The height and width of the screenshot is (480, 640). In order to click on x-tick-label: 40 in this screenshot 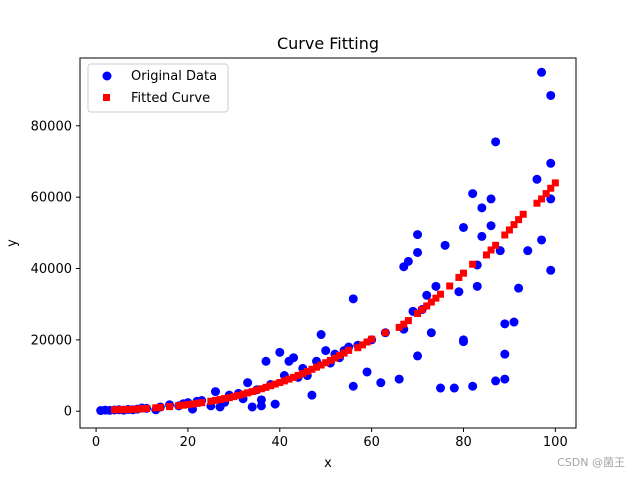, I will do `click(280, 442)`.